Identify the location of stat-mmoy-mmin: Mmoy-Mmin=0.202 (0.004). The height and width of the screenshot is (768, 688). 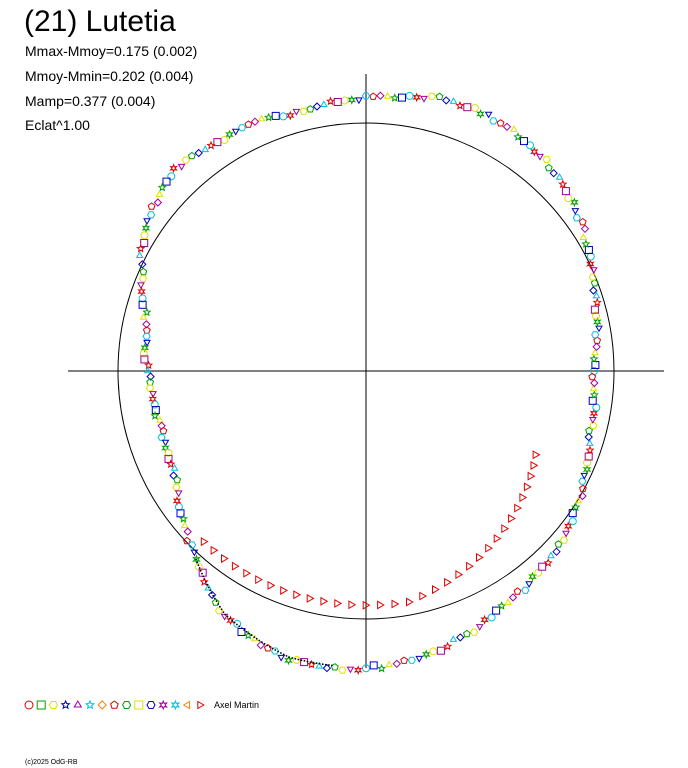
(109, 76).